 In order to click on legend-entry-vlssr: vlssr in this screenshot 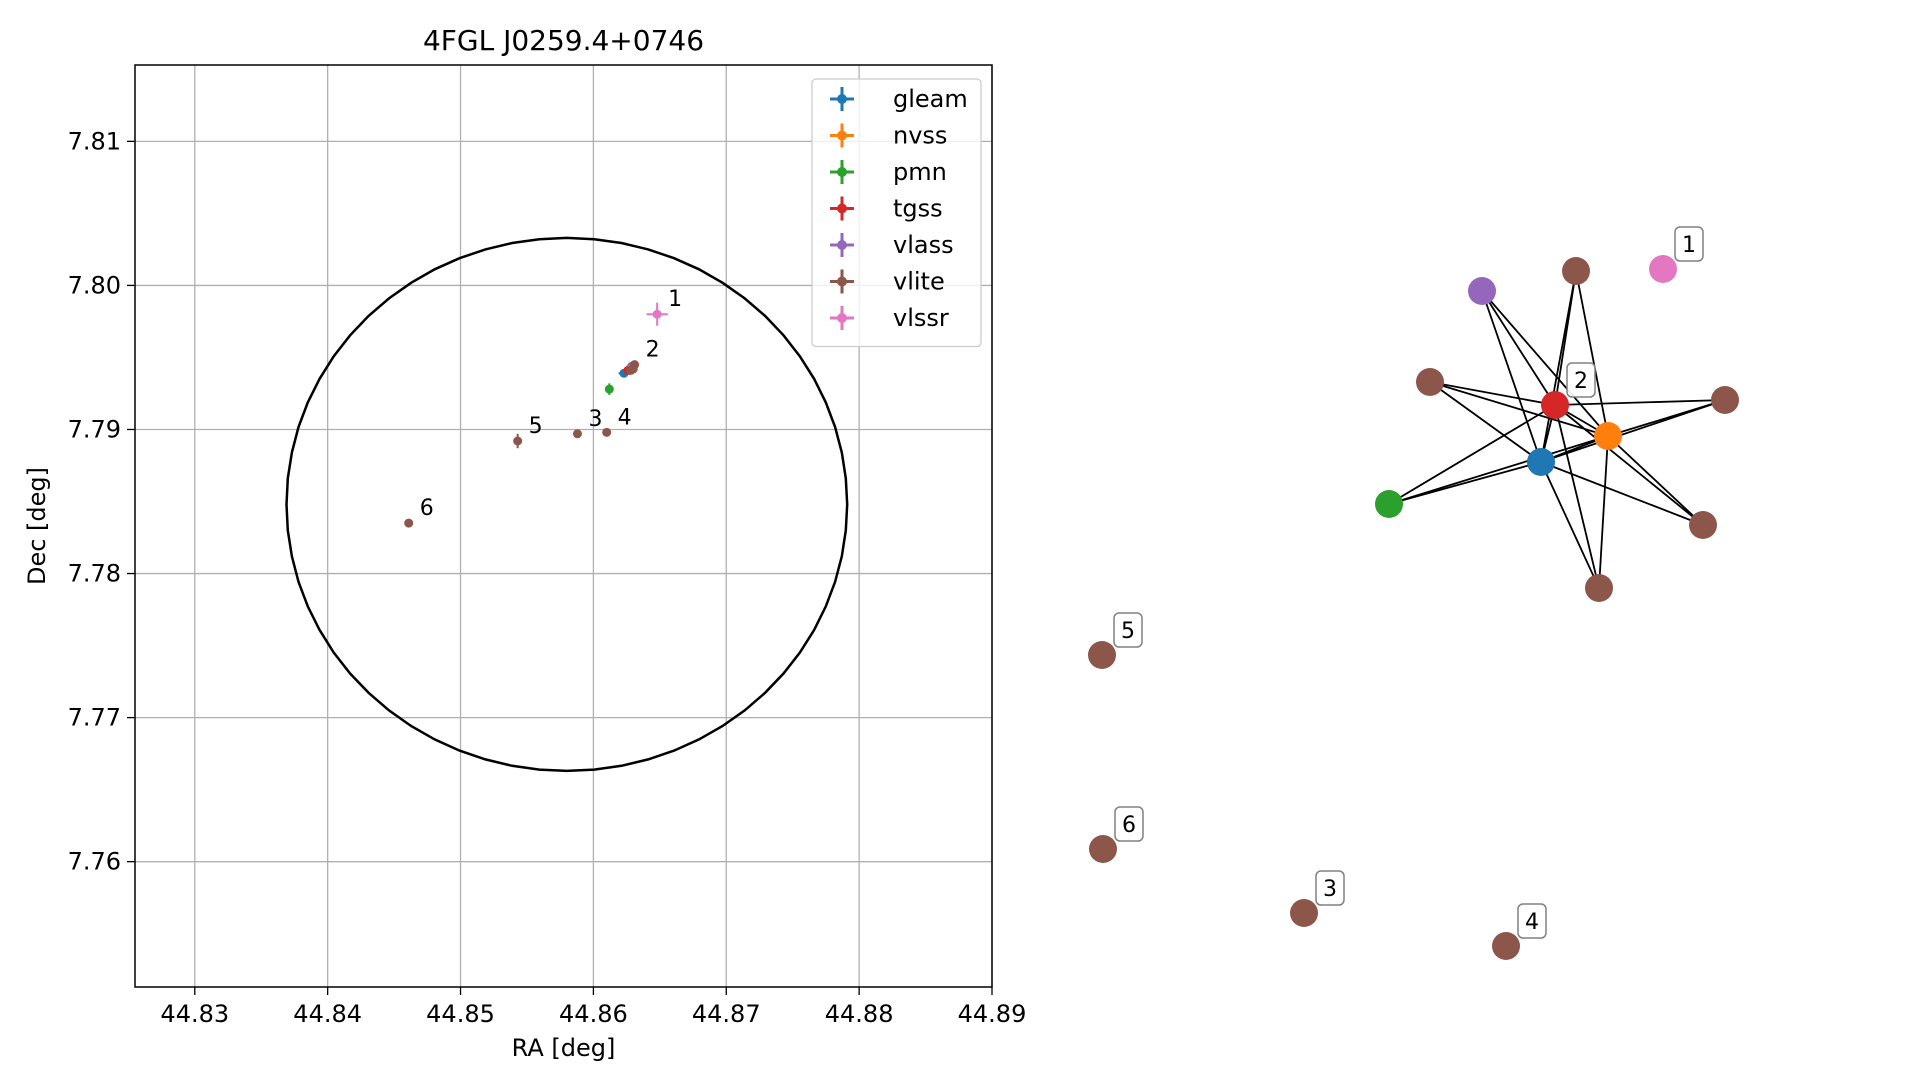, I will do `click(889, 318)`.